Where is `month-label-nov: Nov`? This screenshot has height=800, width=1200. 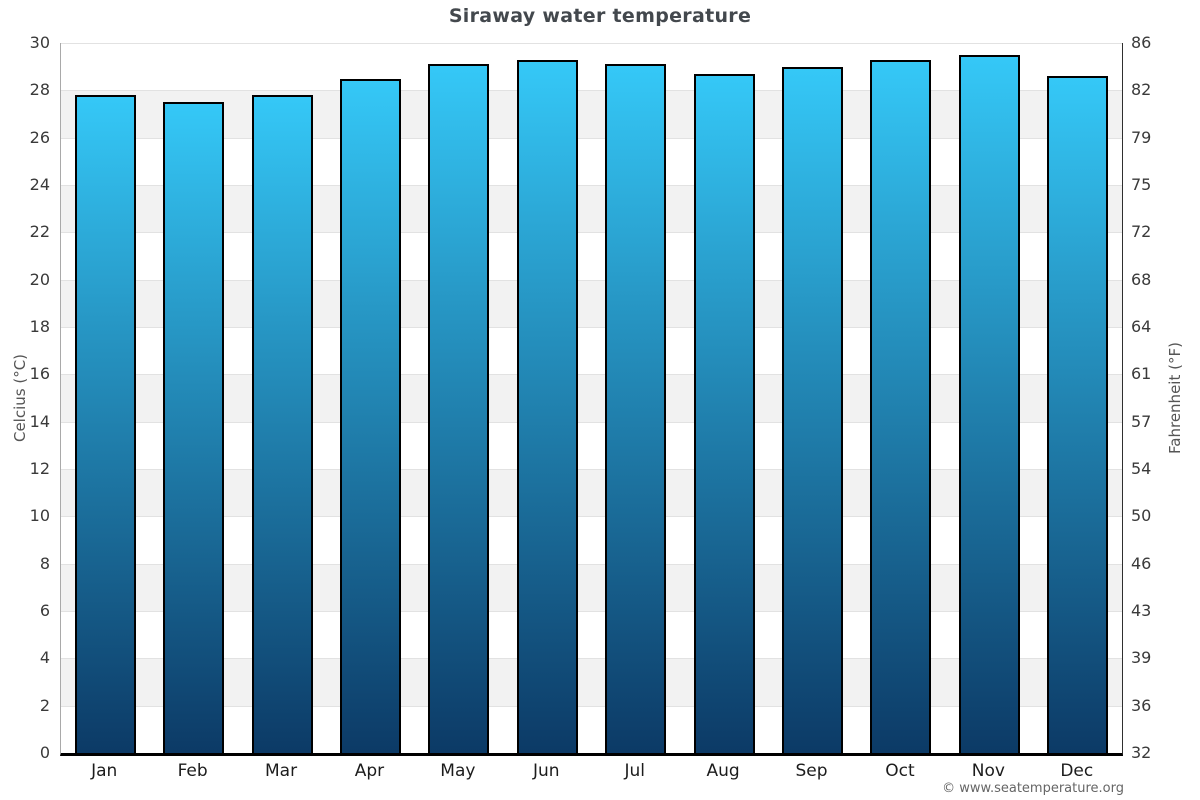
month-label-nov: Nov is located at coordinates (988, 771).